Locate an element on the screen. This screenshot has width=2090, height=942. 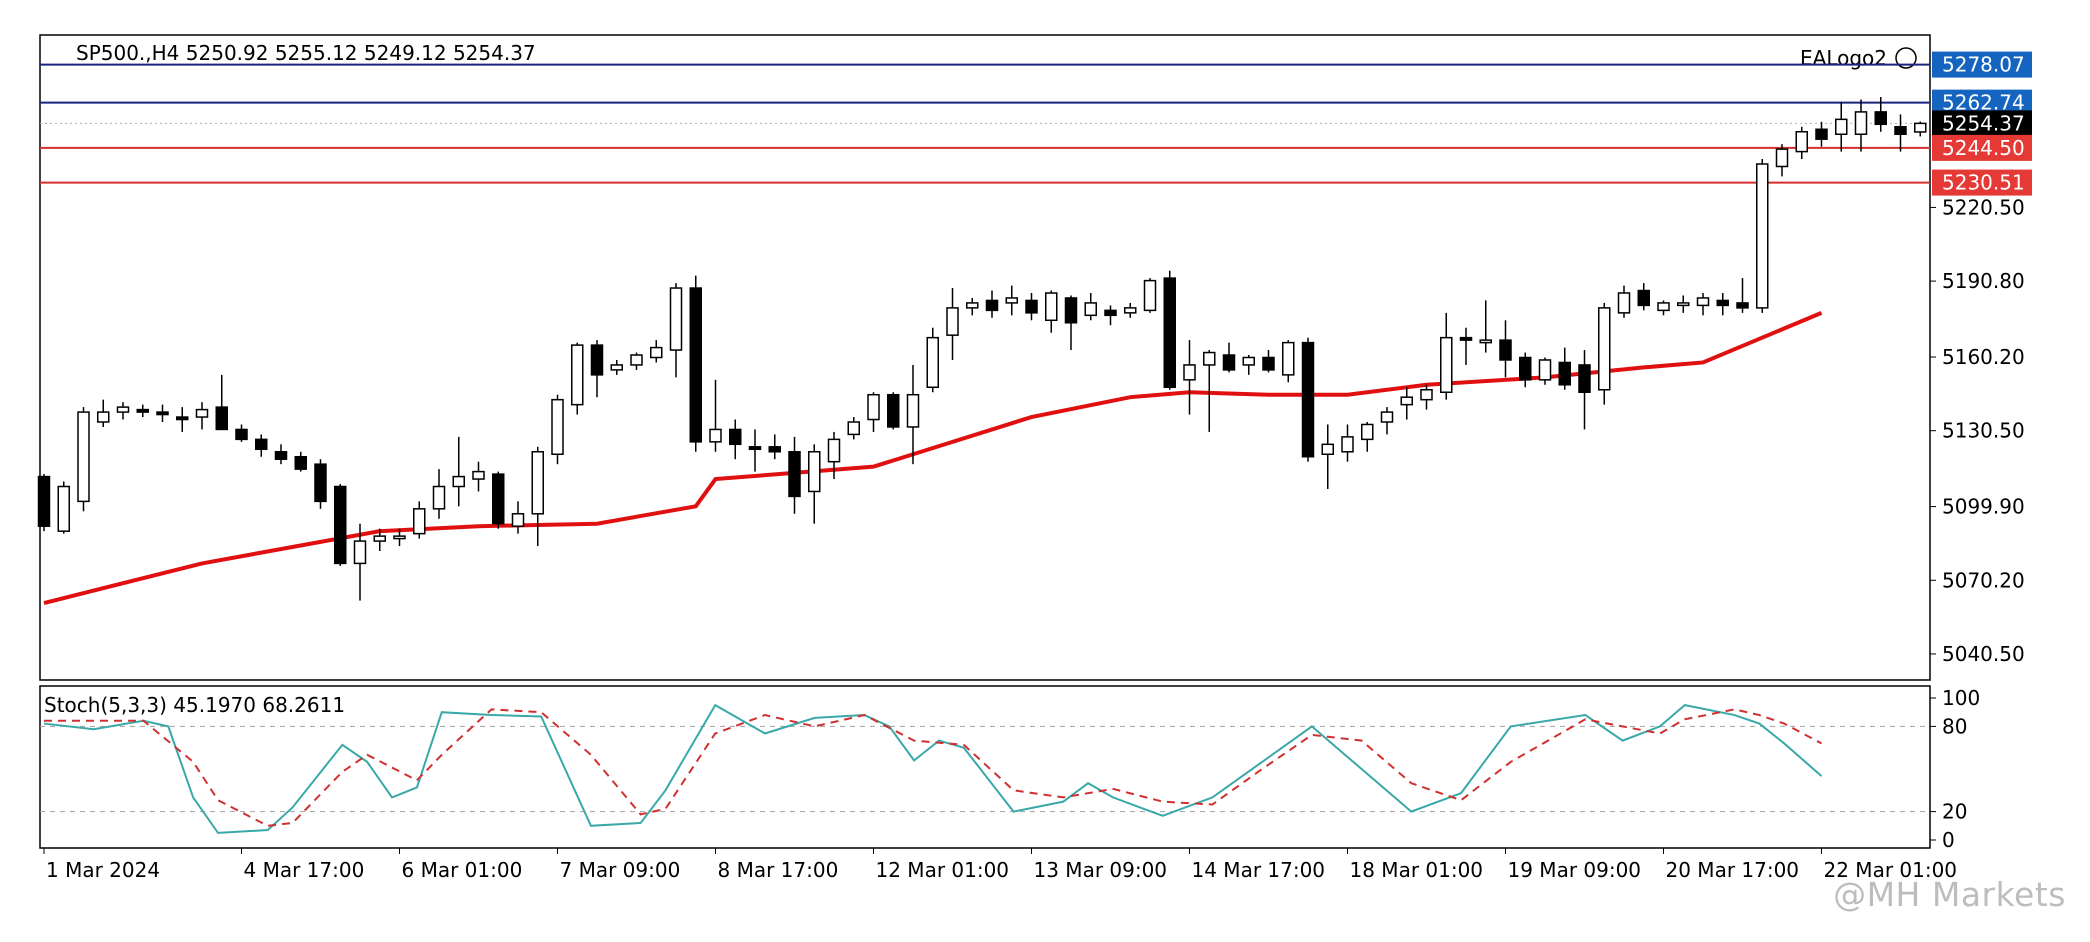
x-tick-label: 13 Mar 09:00 is located at coordinates (1101, 870).